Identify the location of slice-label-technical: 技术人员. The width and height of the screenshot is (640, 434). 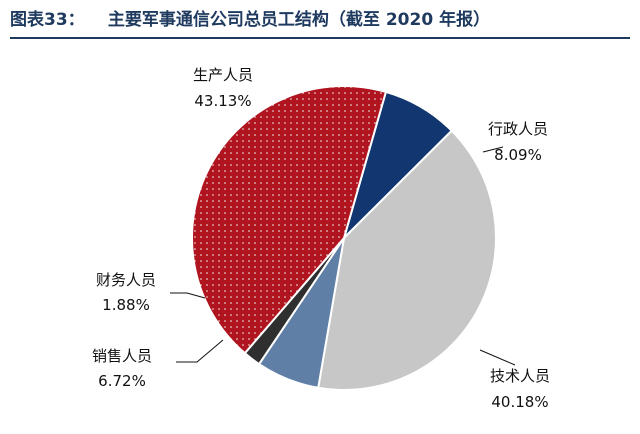
(520, 376).